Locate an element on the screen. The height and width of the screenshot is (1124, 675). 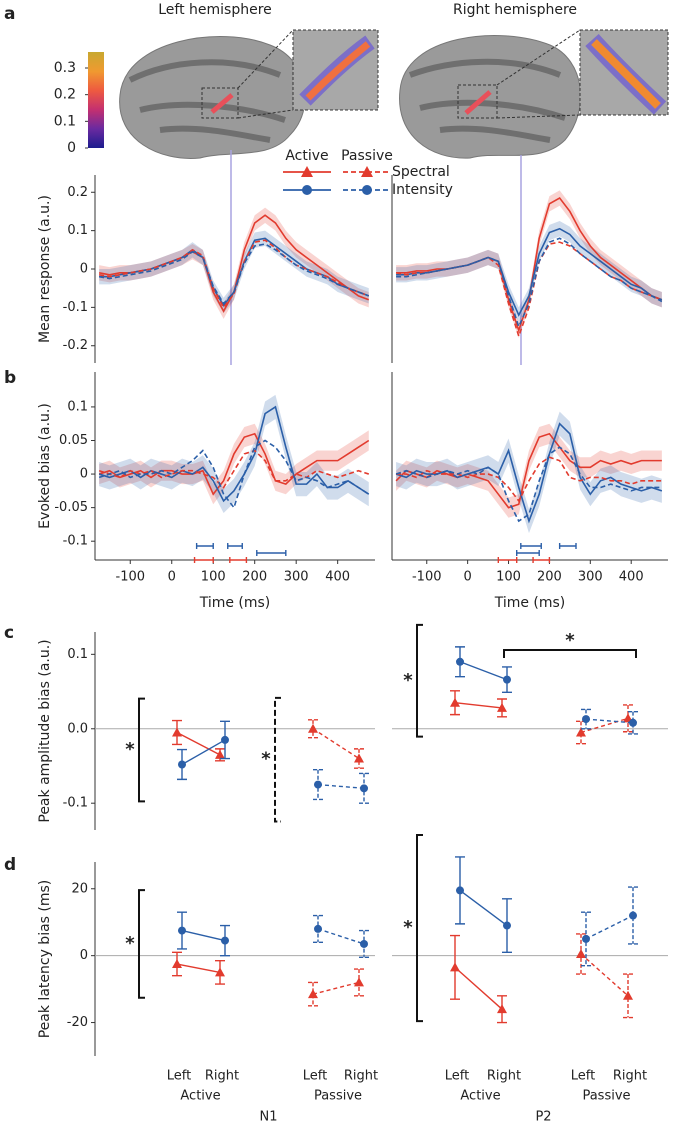
y-tick-label: 20 is located at coordinates (79, 888).